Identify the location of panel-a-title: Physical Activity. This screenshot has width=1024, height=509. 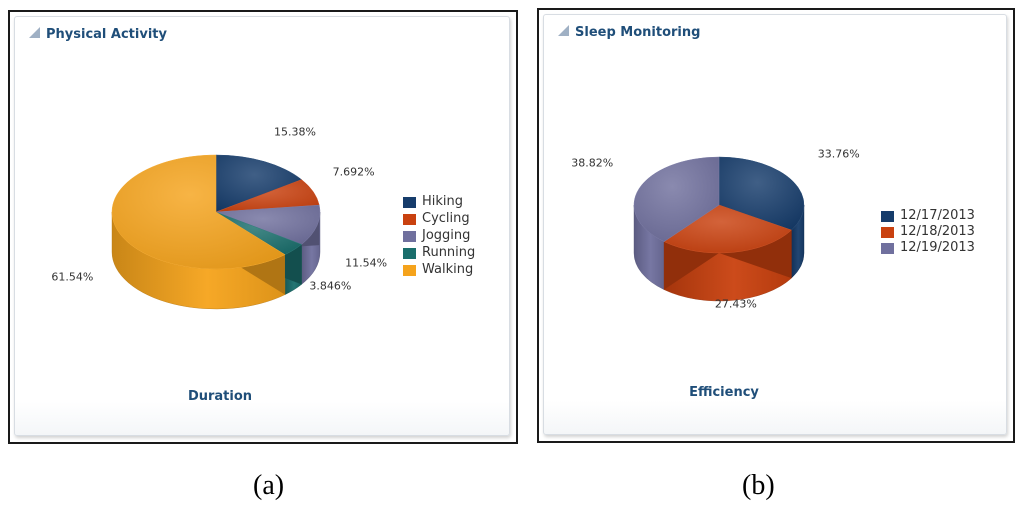
(98, 34).